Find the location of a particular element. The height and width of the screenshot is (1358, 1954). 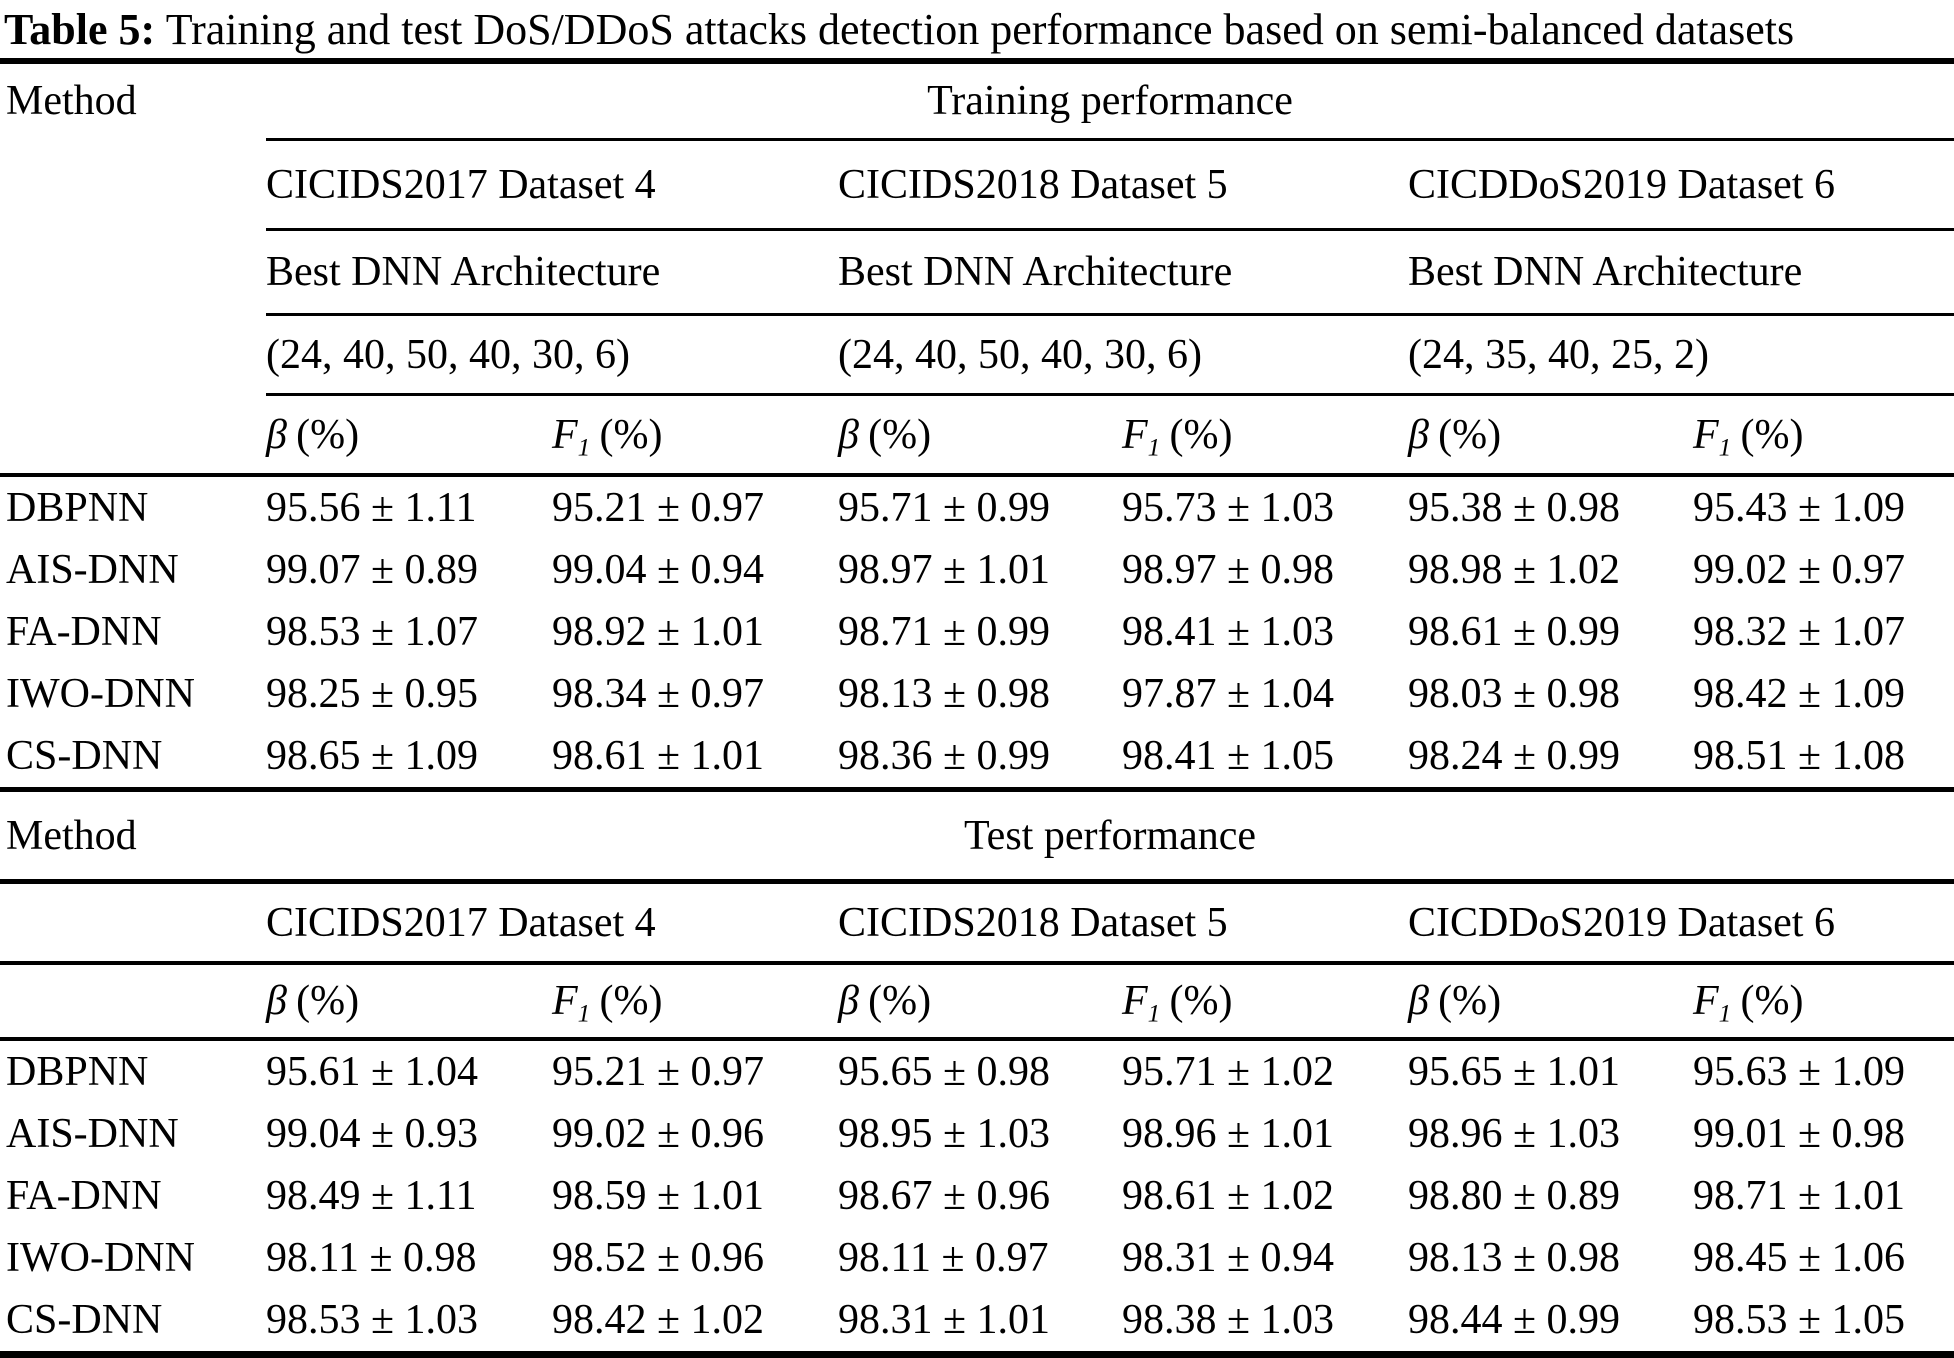

value-cell: 95.71 ± 1.02 is located at coordinates (1228, 1072).